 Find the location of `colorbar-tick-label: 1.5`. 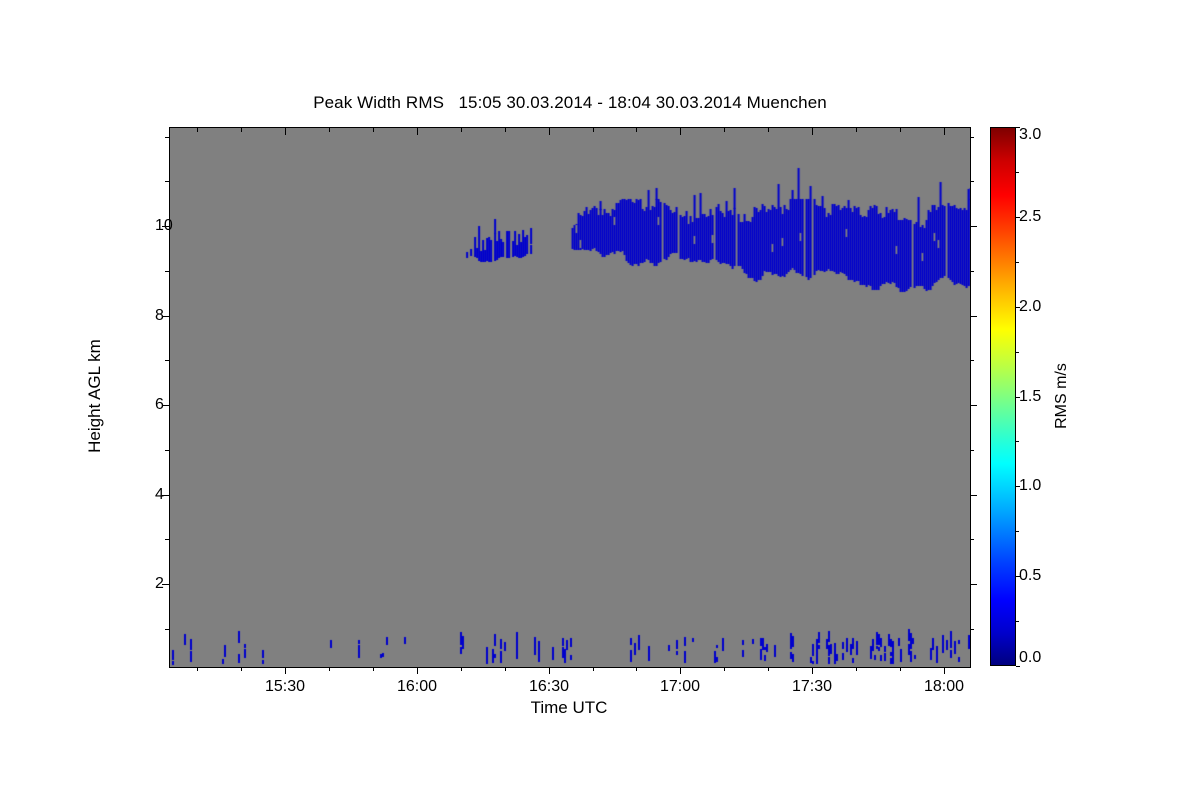

colorbar-tick-label: 1.5 is located at coordinates (1030, 396).